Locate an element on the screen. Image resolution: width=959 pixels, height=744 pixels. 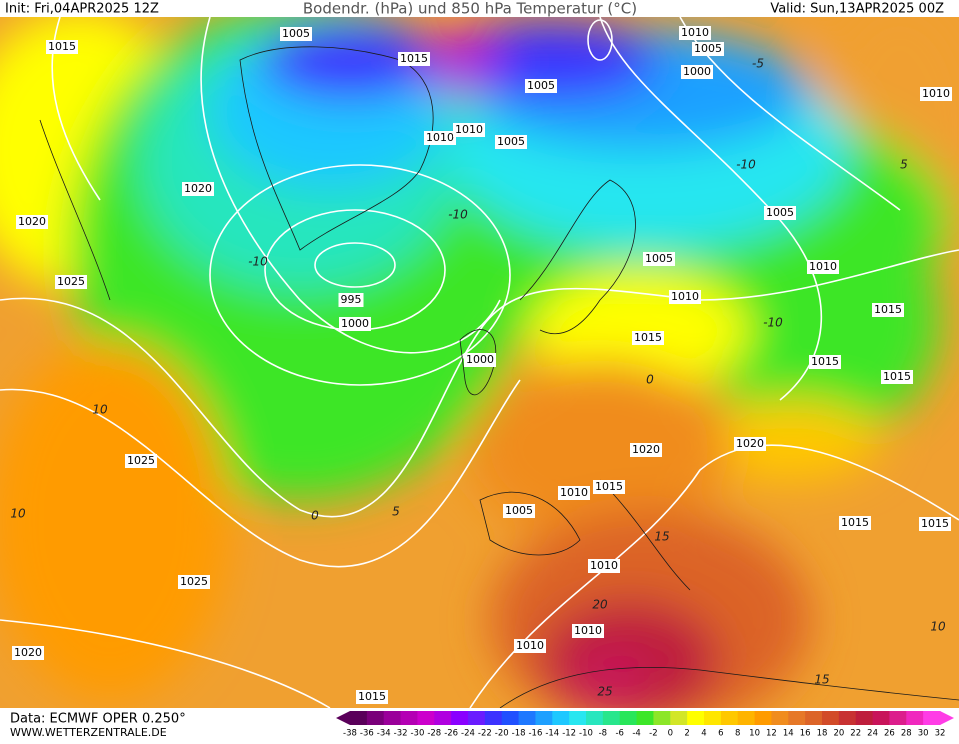
scale-arrow-low is located at coordinates (343, 718).